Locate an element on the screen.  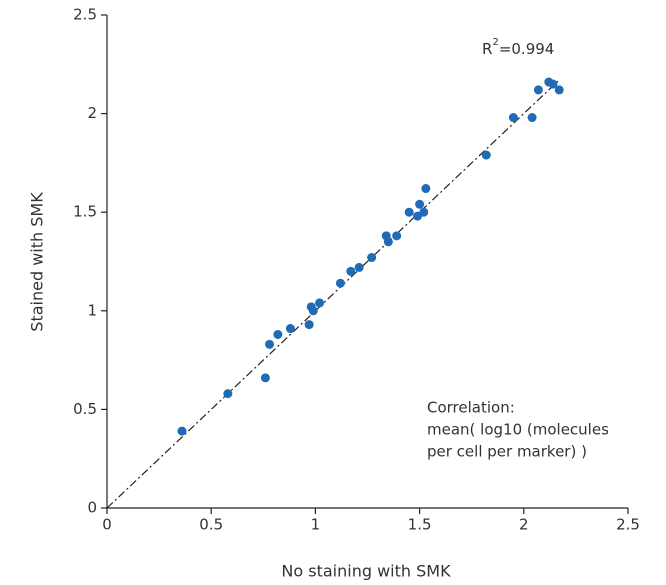
annotation-line: Correlation: is located at coordinates (471, 408).